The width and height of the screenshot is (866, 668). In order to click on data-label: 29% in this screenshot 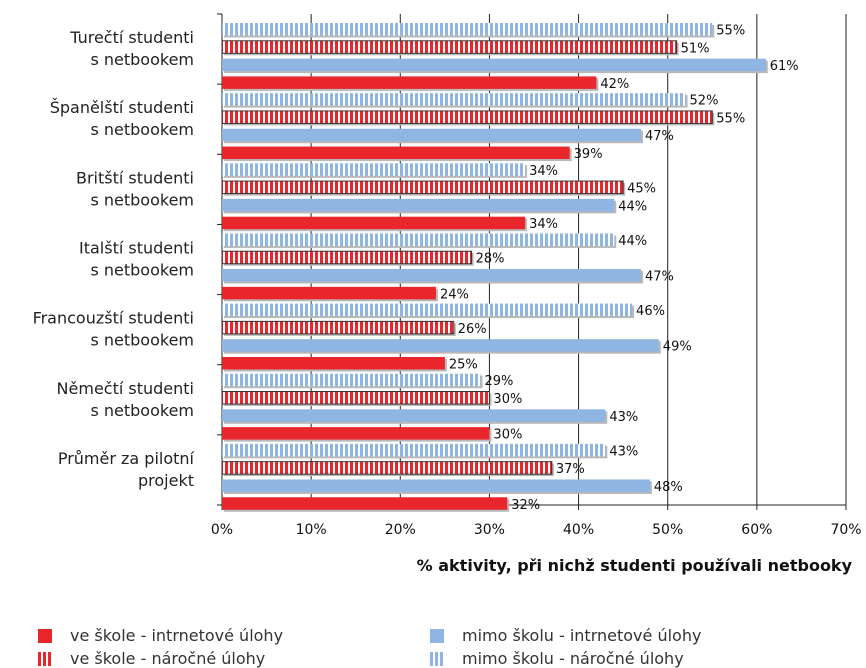, I will do `click(499, 381)`.